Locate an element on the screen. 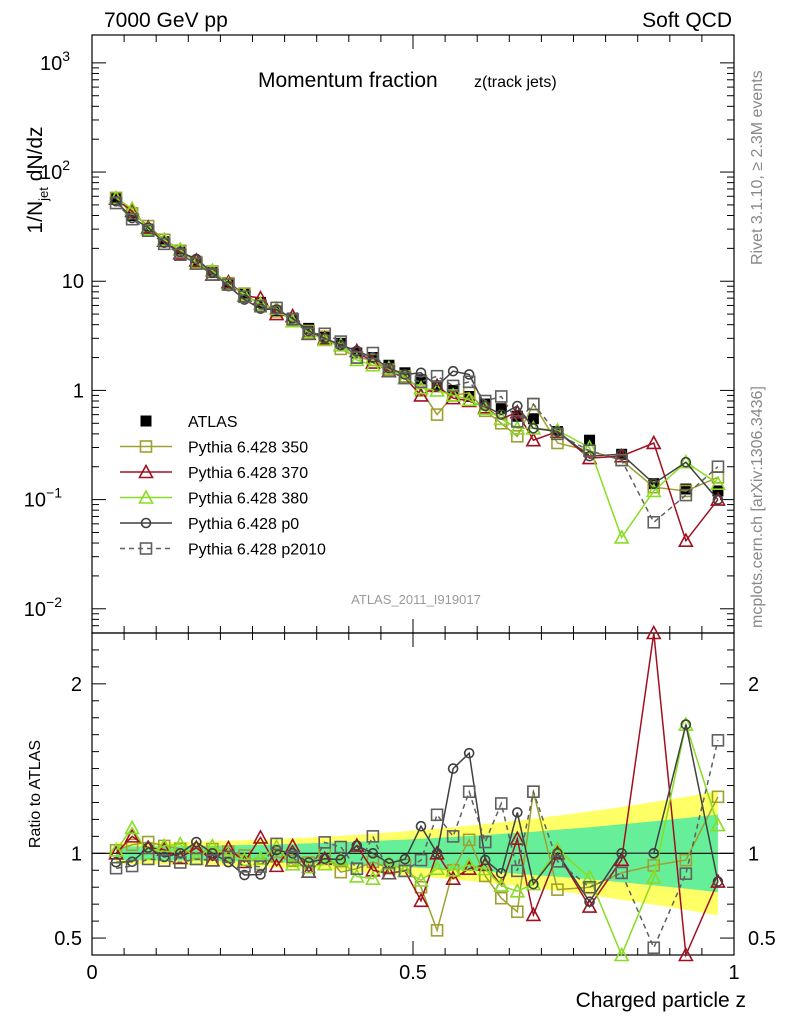 The image size is (786, 1024). x-tick-label: 0.5 is located at coordinates (413, 973).